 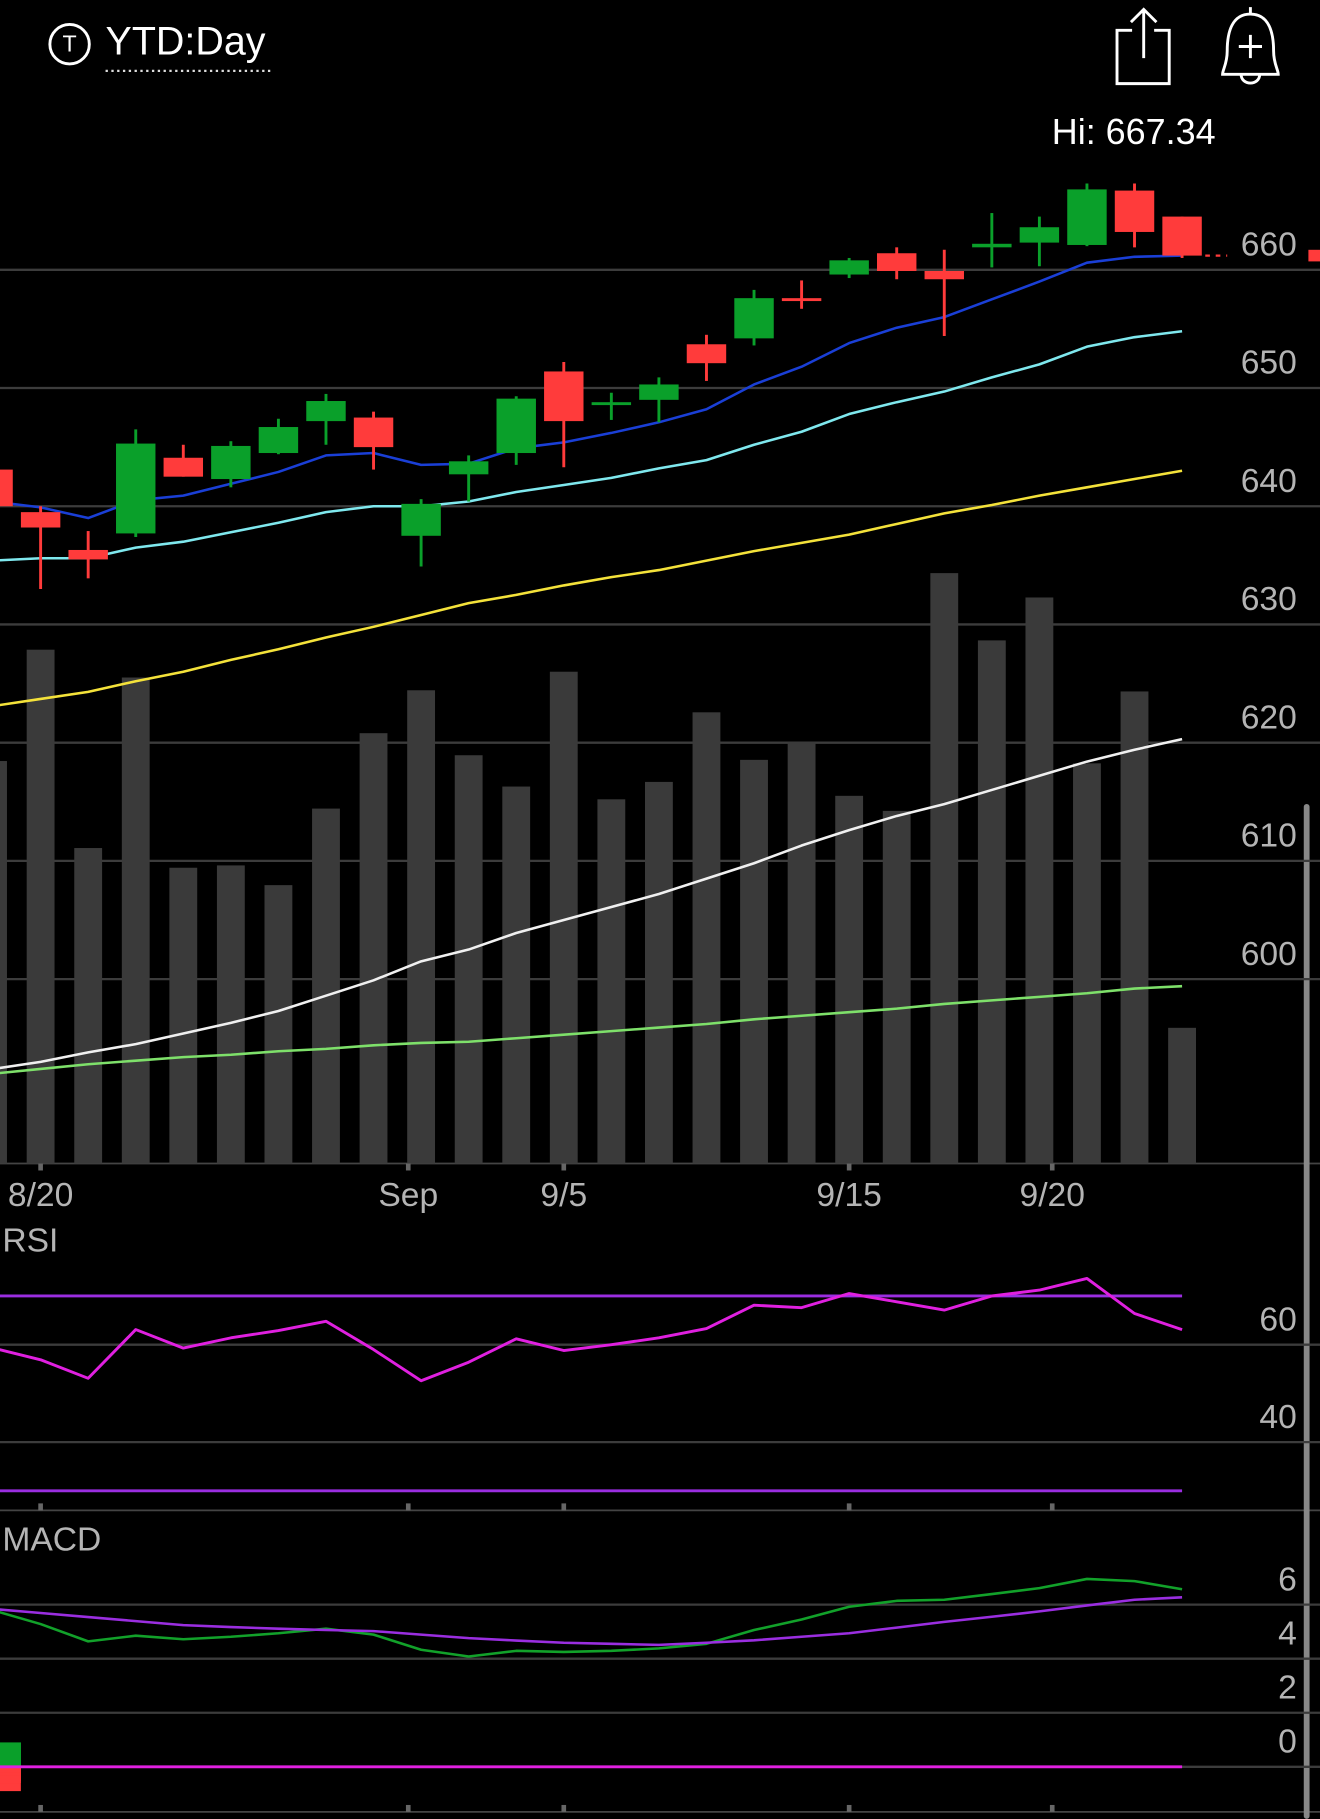 I want to click on bell-details, so click(x=1250, y=46).